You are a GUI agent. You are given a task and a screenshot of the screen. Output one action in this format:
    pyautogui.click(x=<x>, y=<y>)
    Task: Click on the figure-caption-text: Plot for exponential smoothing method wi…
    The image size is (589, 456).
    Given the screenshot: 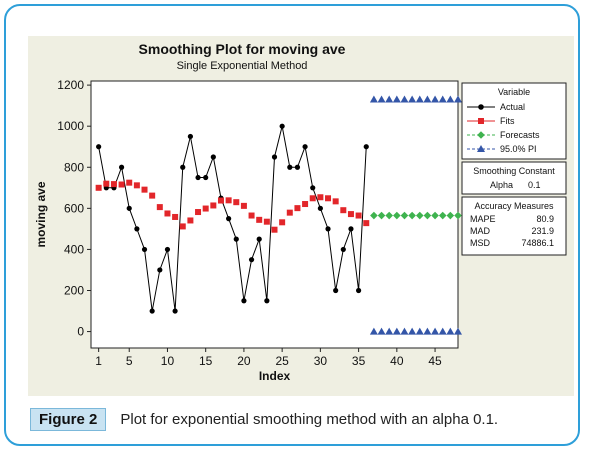 What is the action you would take?
    pyautogui.click(x=309, y=419)
    